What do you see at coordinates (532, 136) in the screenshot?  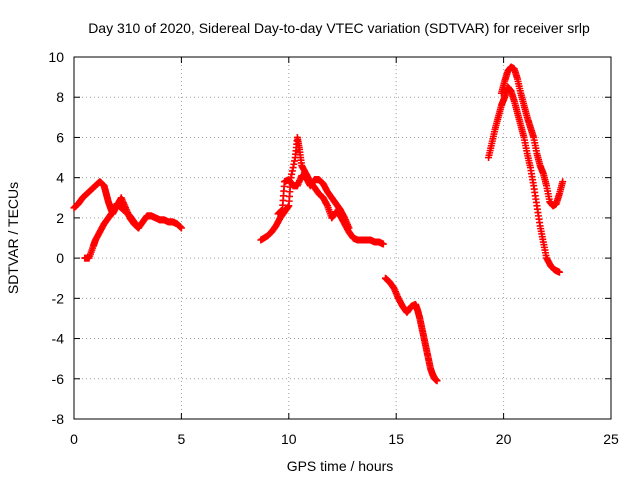 I see `series-segment-4-upper` at bounding box center [532, 136].